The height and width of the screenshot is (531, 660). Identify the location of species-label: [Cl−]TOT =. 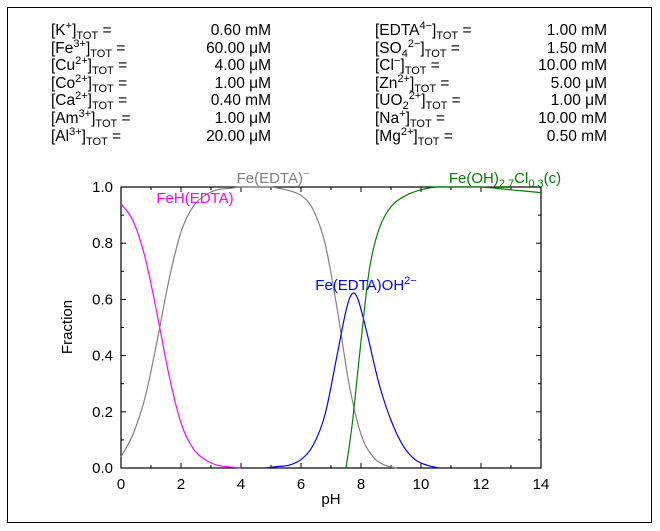
(407, 66).